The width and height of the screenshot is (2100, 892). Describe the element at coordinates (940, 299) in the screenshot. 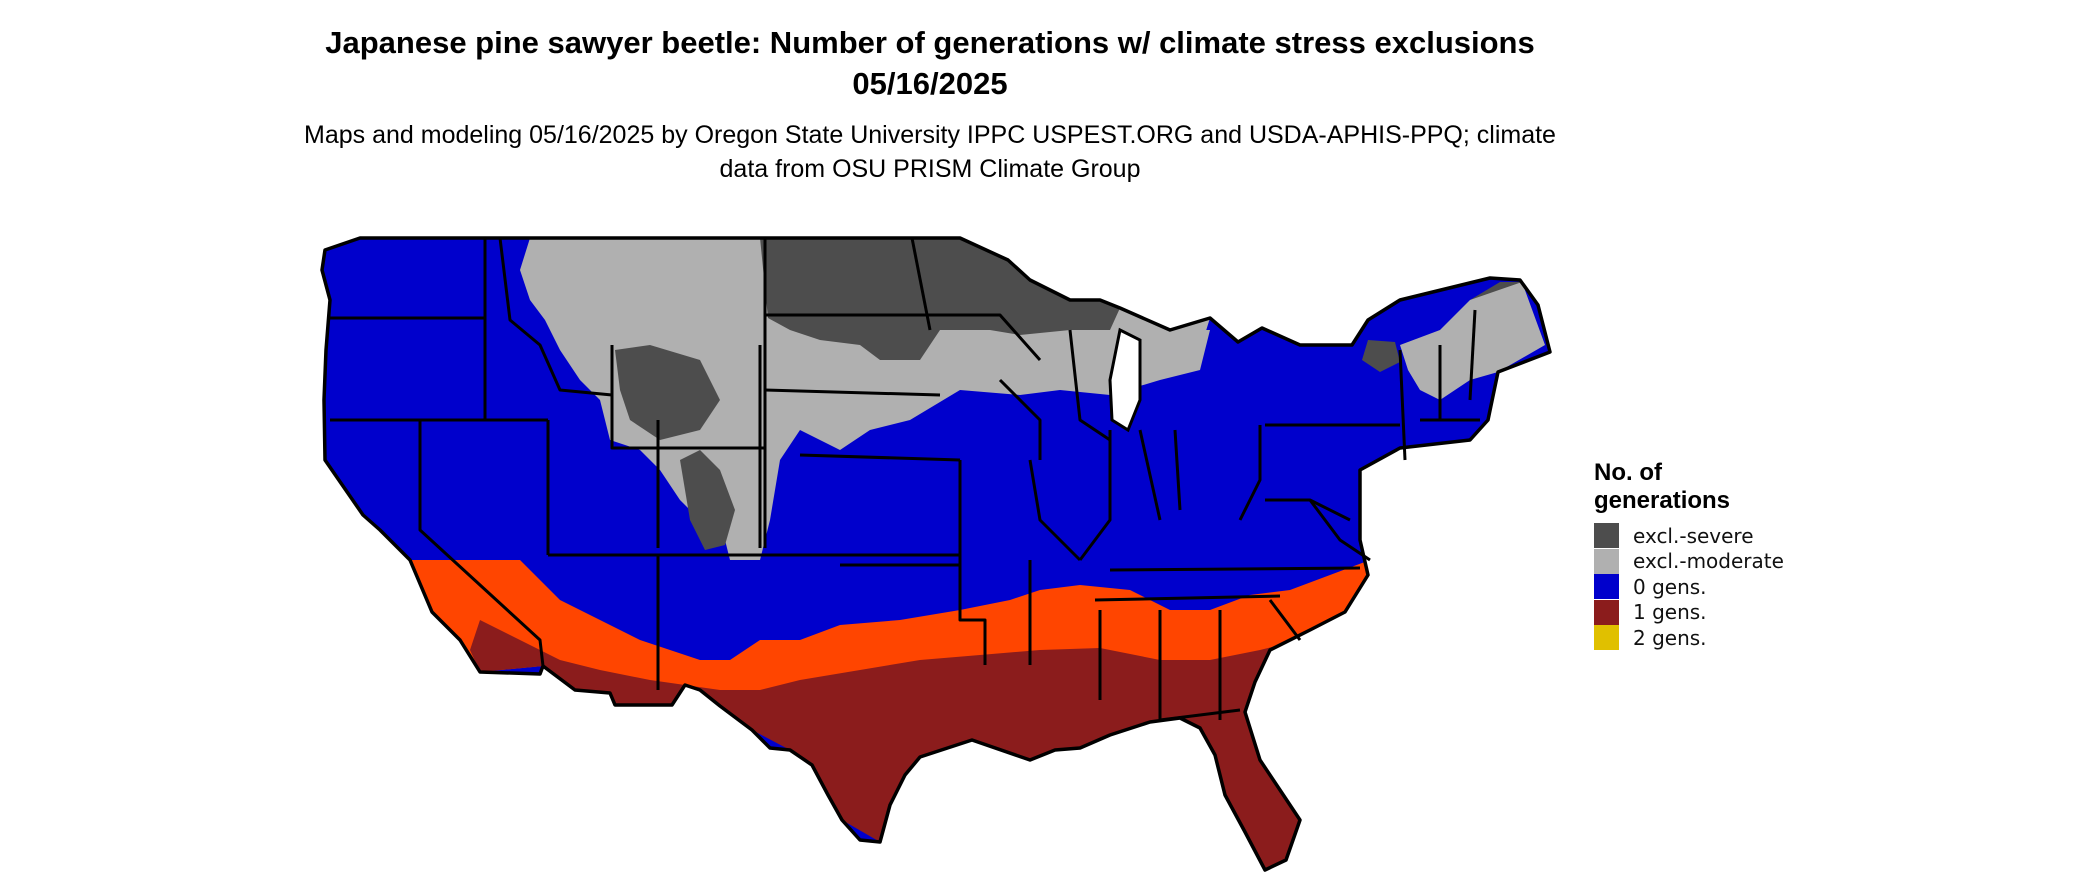

I see `zone-severe-north` at that location.